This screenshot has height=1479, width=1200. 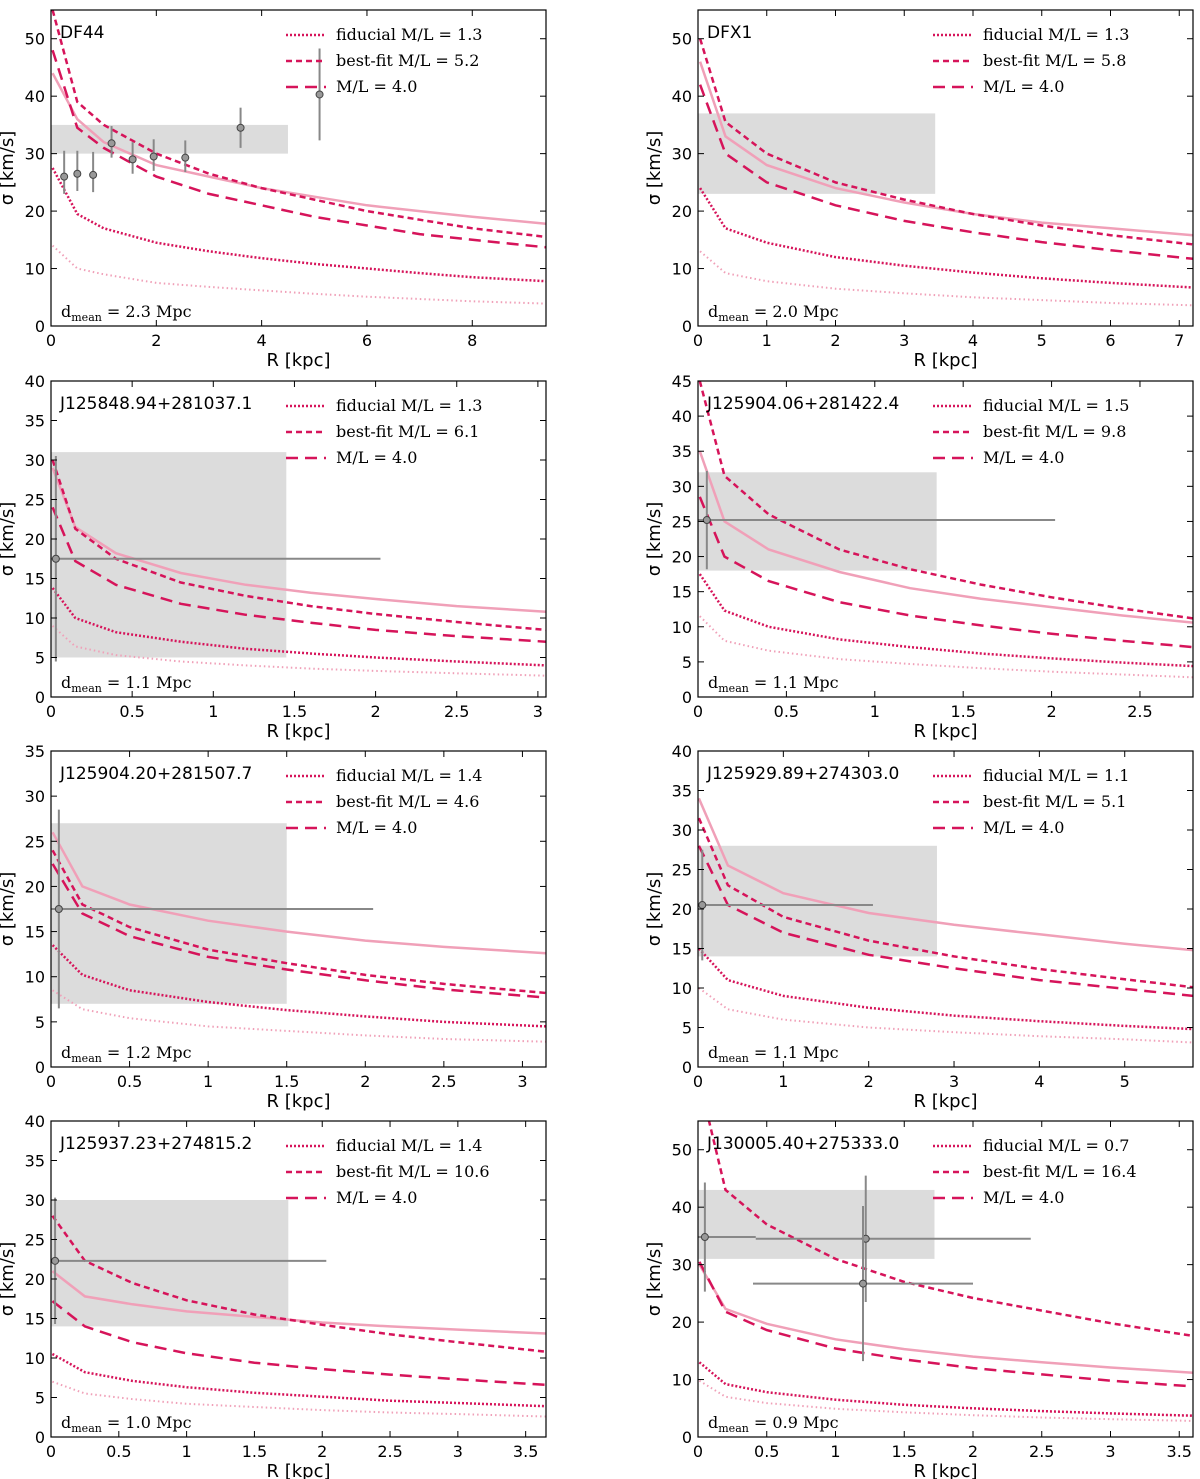 I want to click on bestfit-curve, so click(x=298, y=124).